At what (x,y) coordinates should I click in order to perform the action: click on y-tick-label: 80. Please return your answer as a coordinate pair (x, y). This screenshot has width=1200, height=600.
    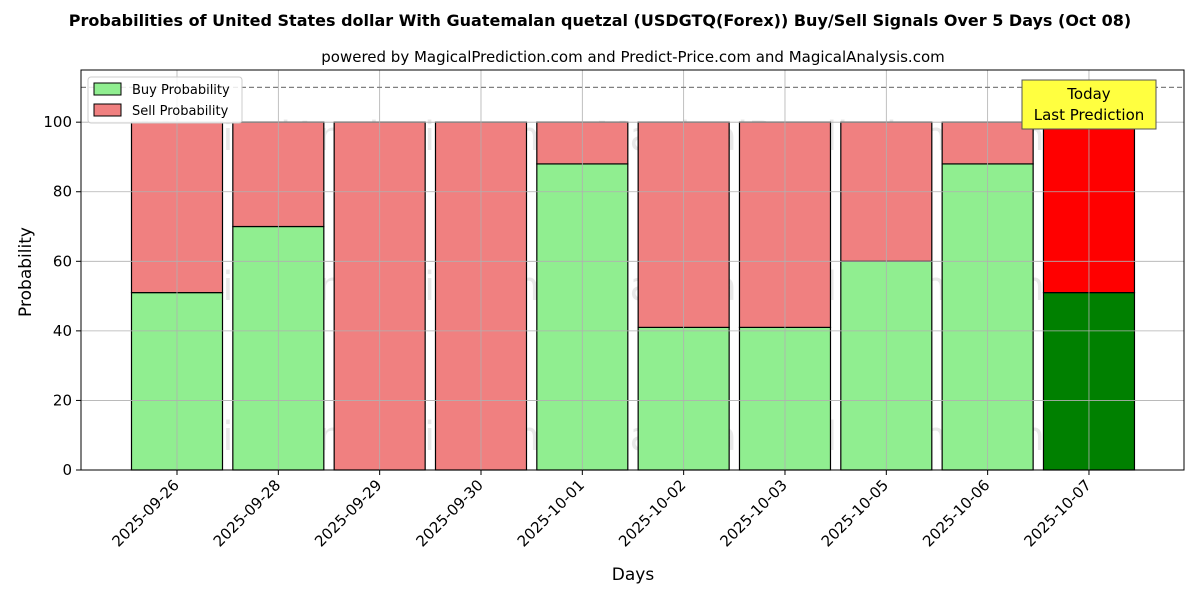
    Looking at the image, I should click on (62, 192).